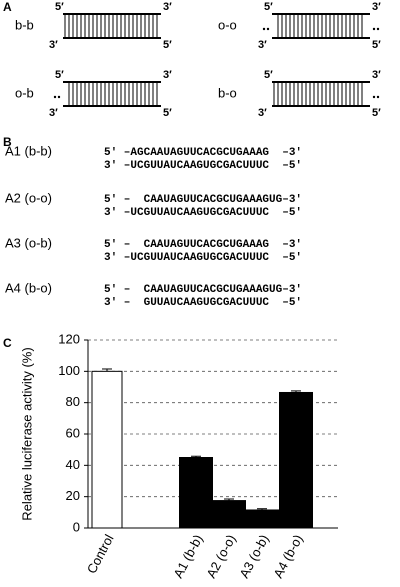 The image size is (400, 587). Describe the element at coordinates (220, 556) in the screenshot. I see `x-tick-label: A2 (o-o)` at that location.